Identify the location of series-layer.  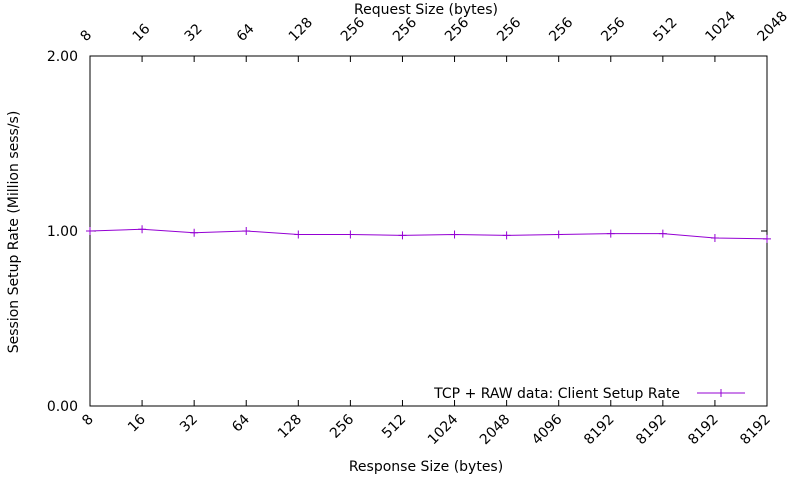
(428, 234).